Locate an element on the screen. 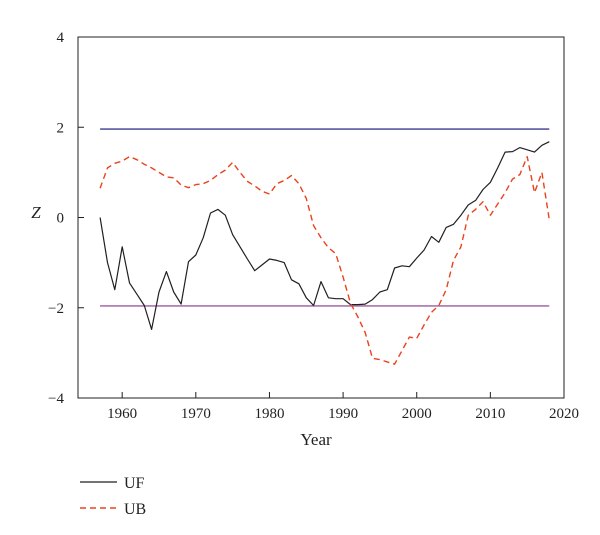 This screenshot has width=600, height=535. x-tick-label: 2000 is located at coordinates (417, 414).